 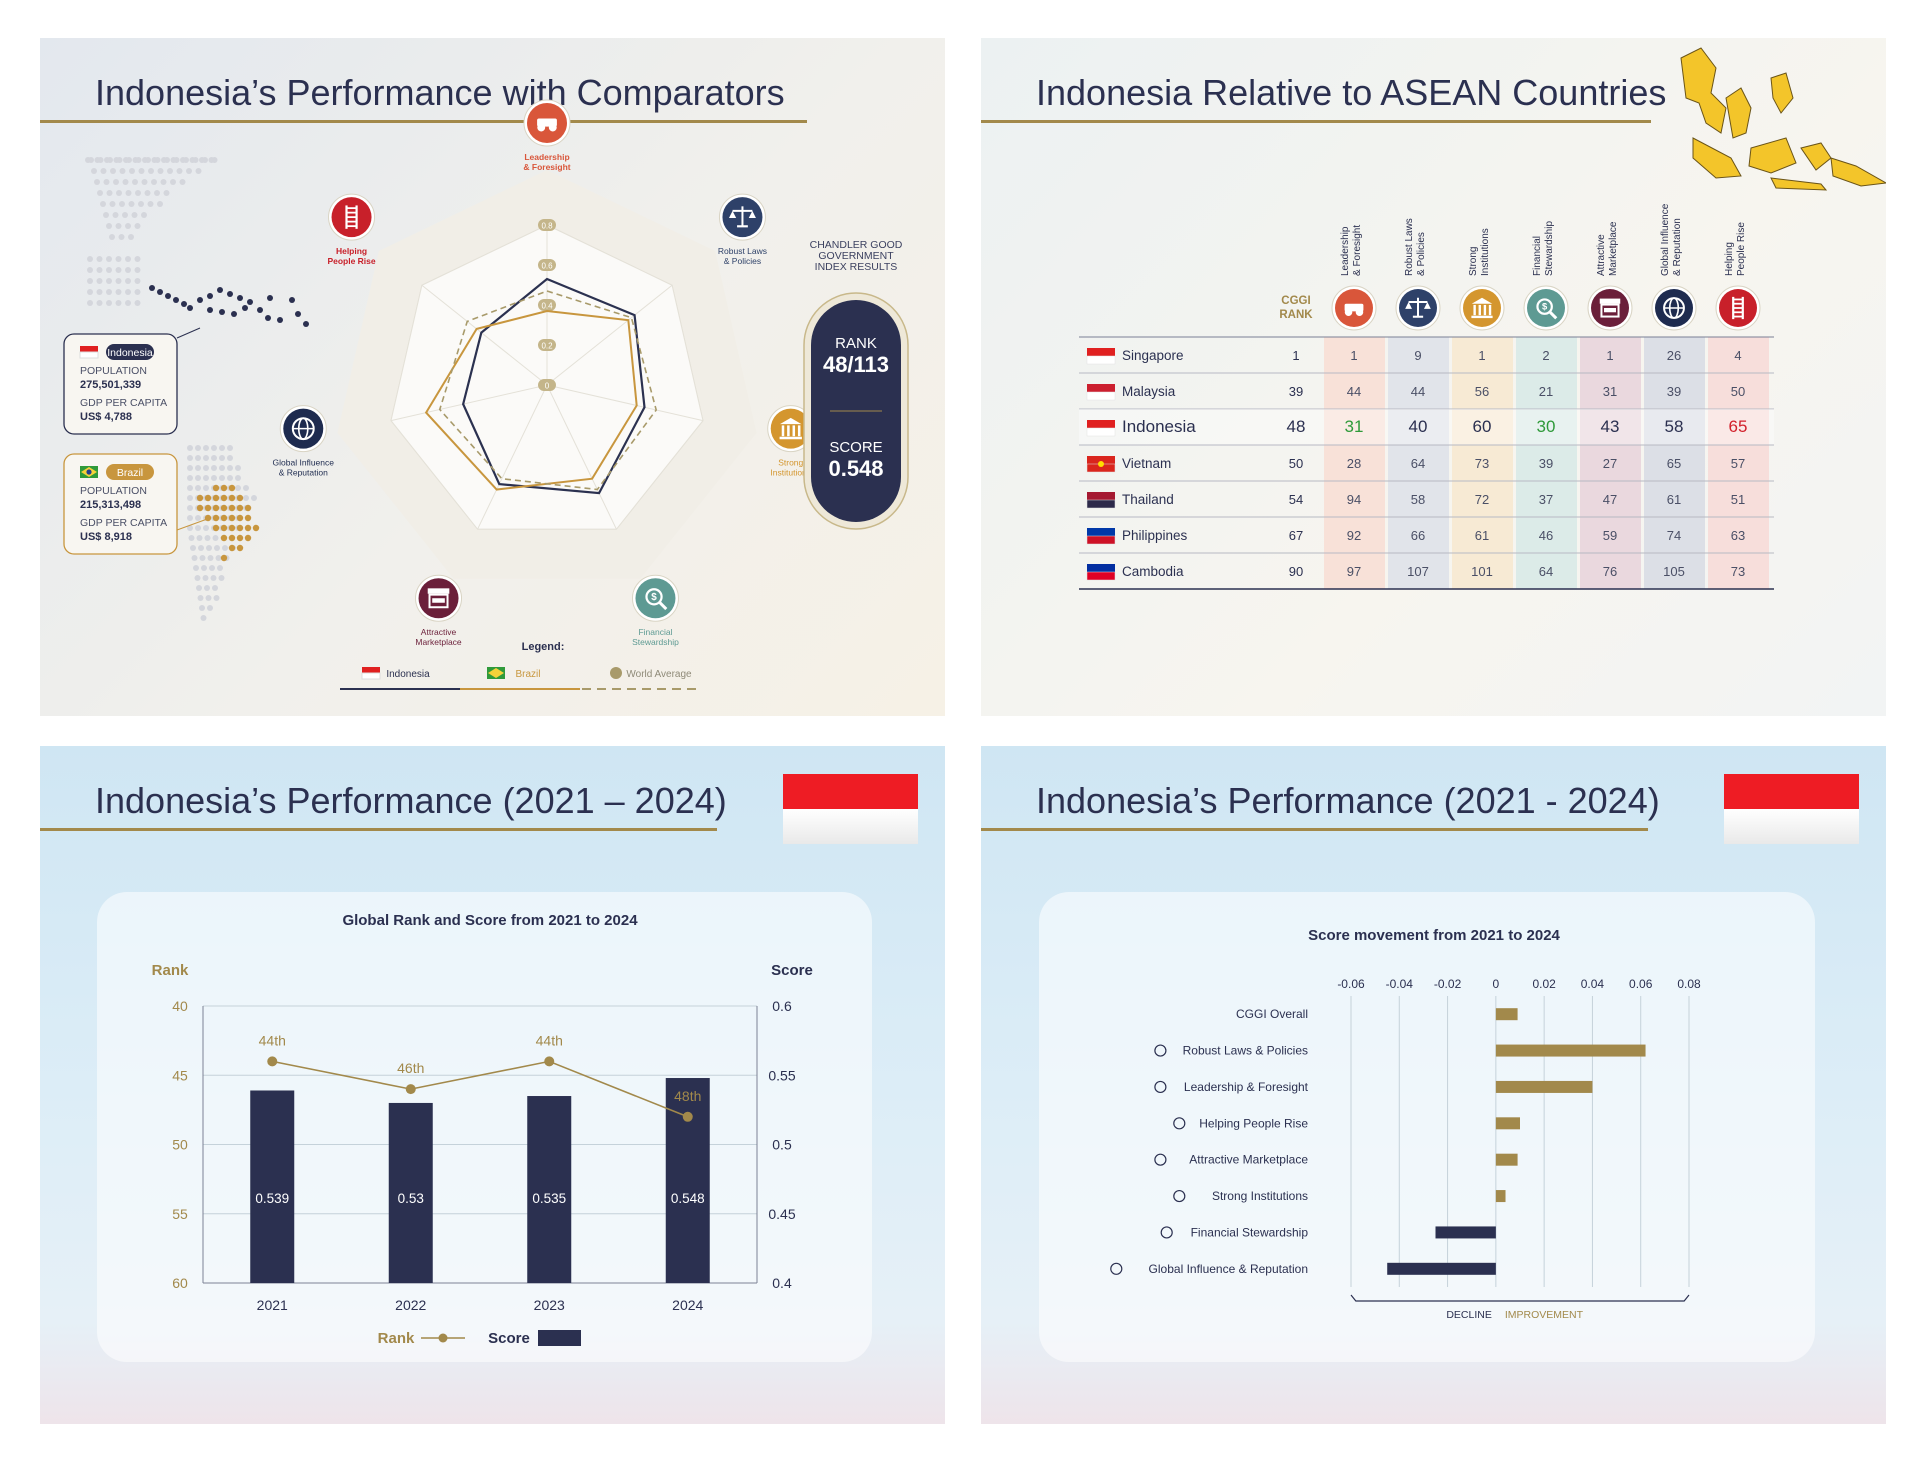 What do you see at coordinates (469, 403) in the screenshot?
I see `radar-spoke` at bounding box center [469, 403].